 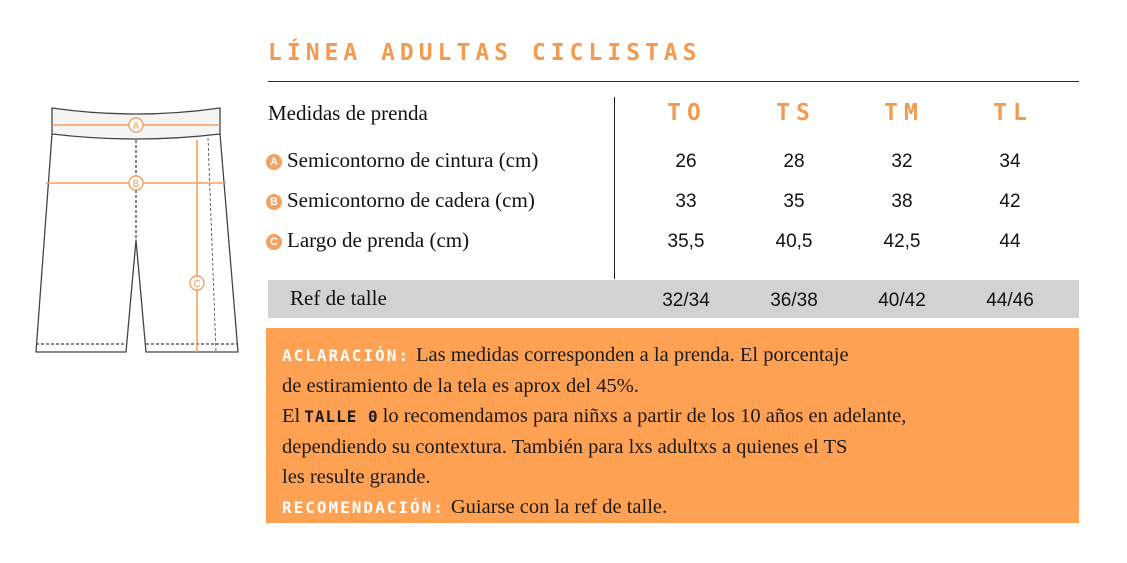 I want to click on cell-c-ts: 40,5, so click(x=794, y=241).